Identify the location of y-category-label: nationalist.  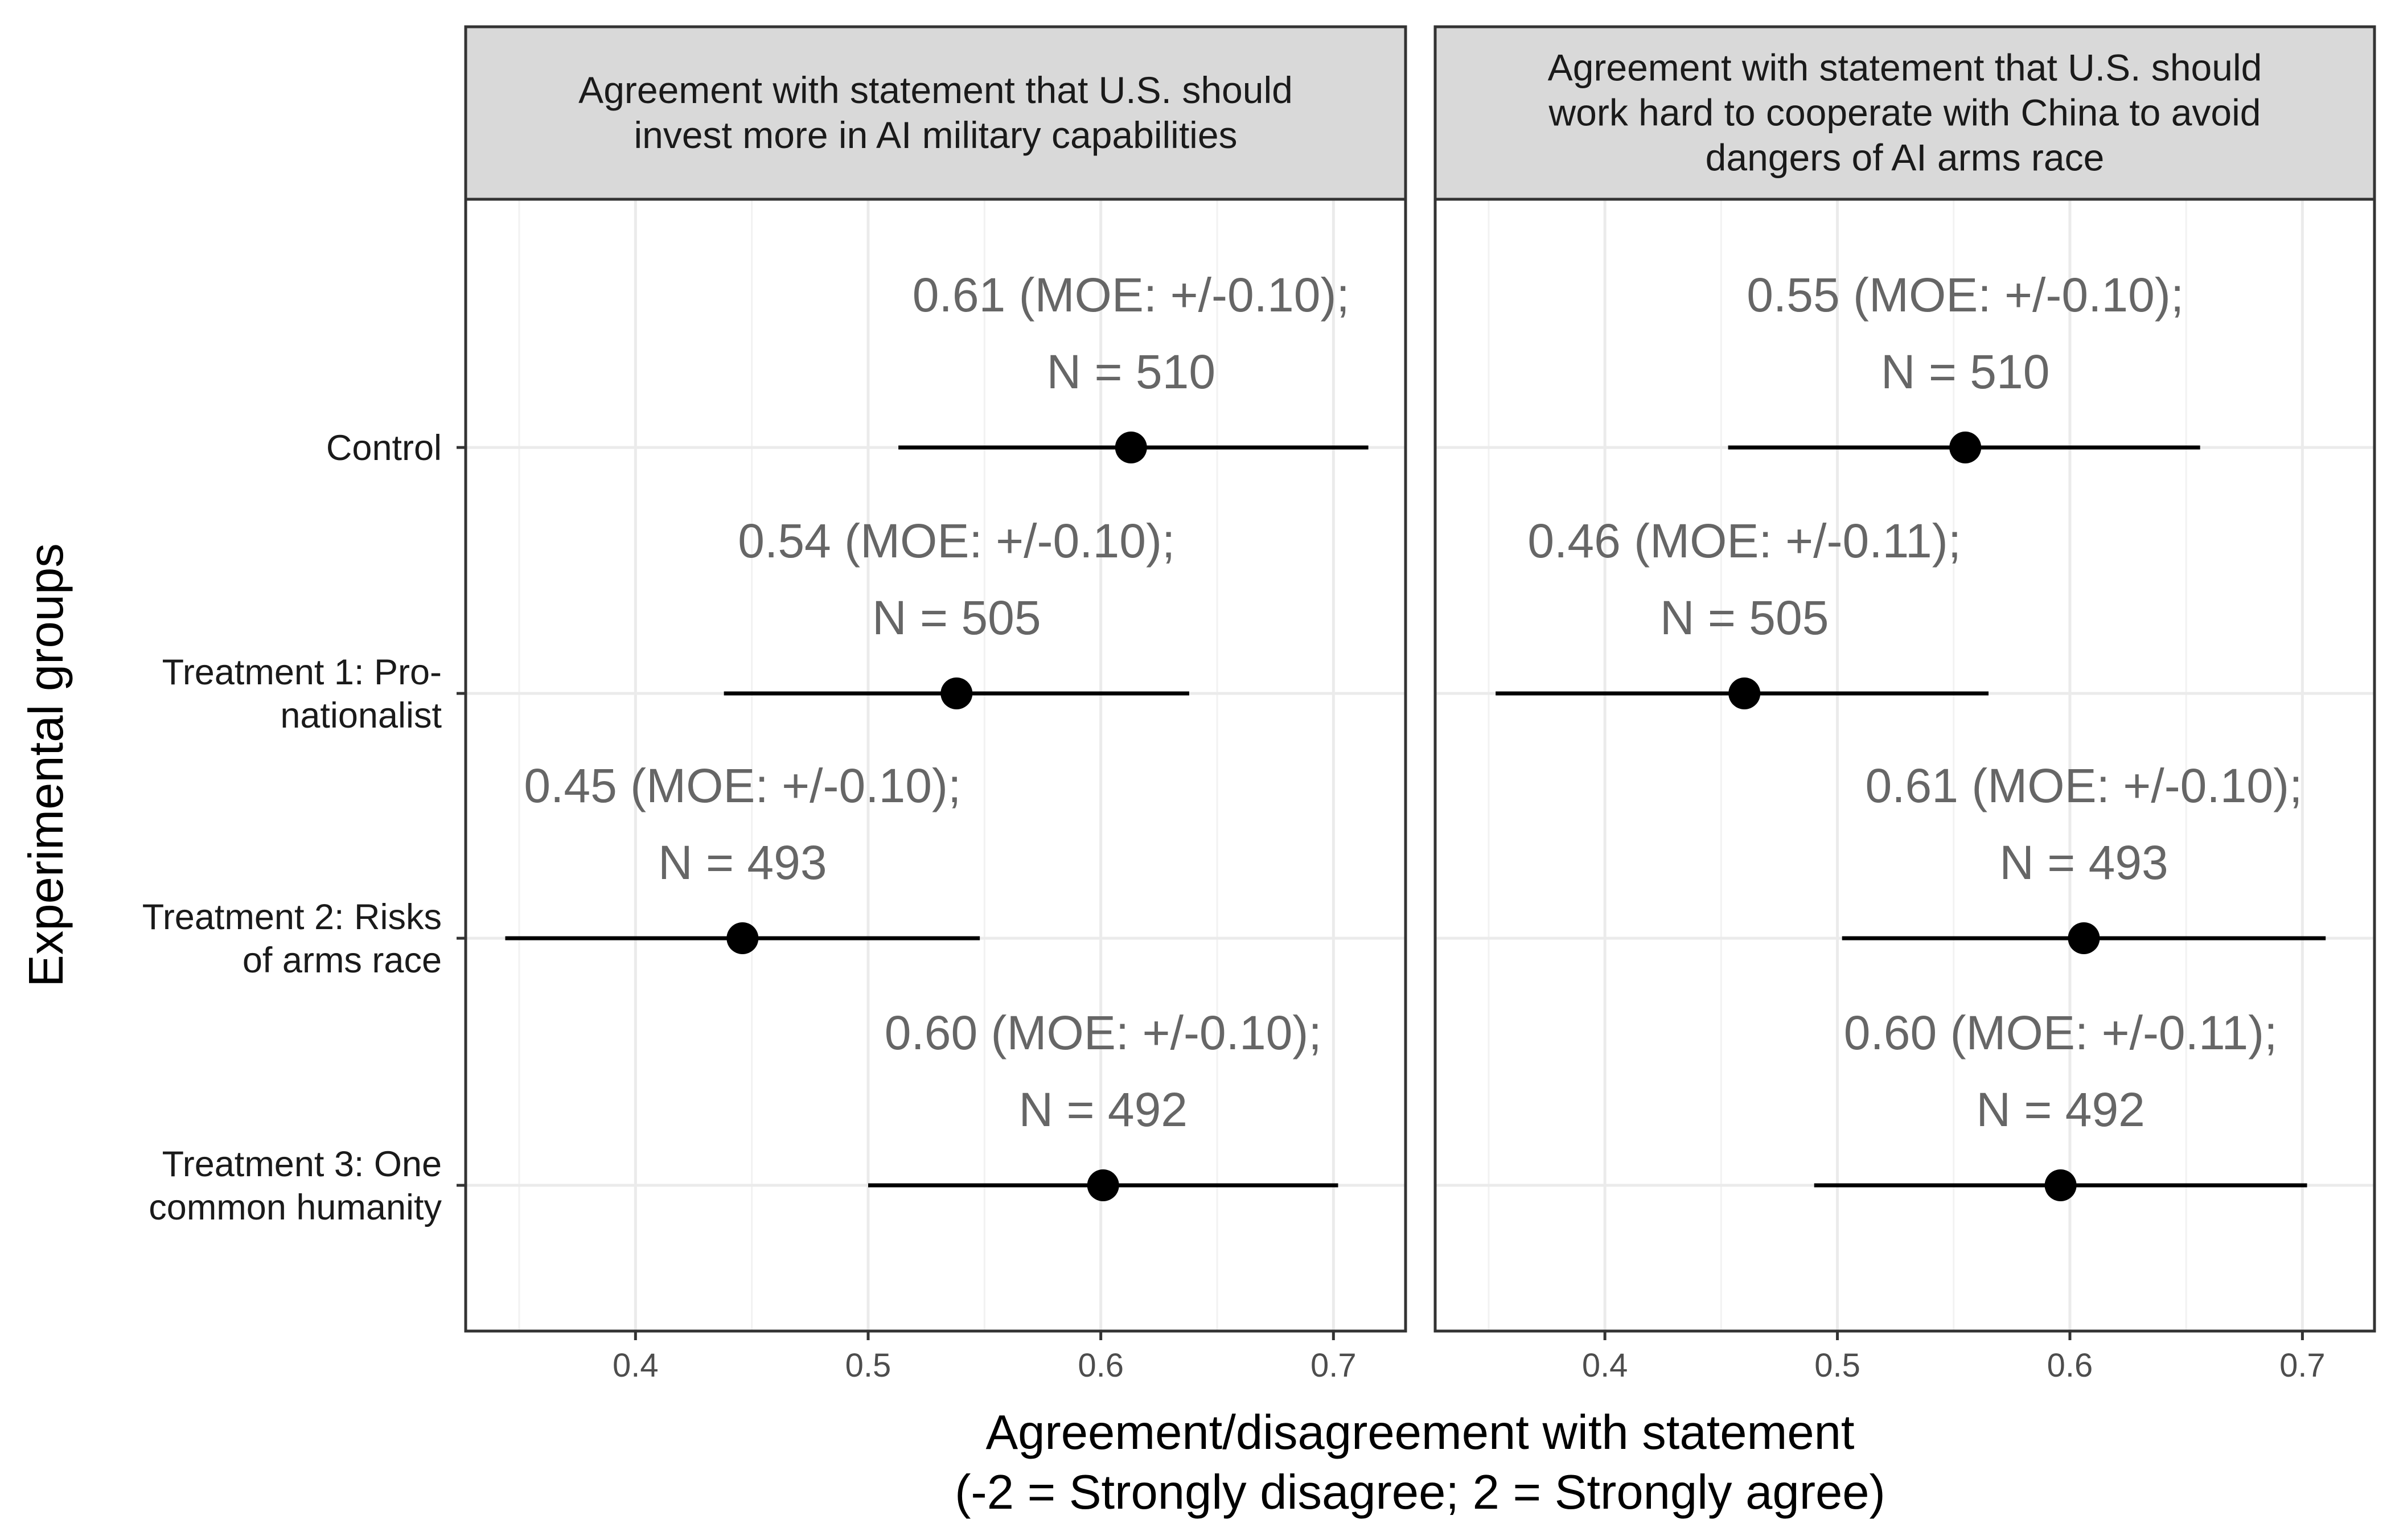
(361, 716).